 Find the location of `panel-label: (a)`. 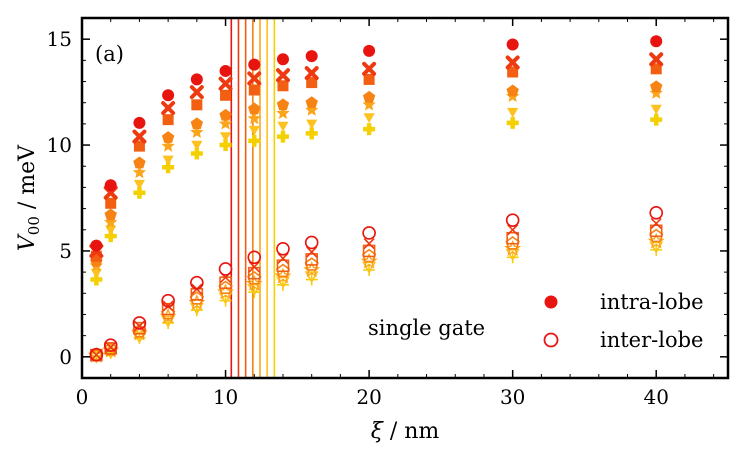

panel-label: (a) is located at coordinates (109, 54).